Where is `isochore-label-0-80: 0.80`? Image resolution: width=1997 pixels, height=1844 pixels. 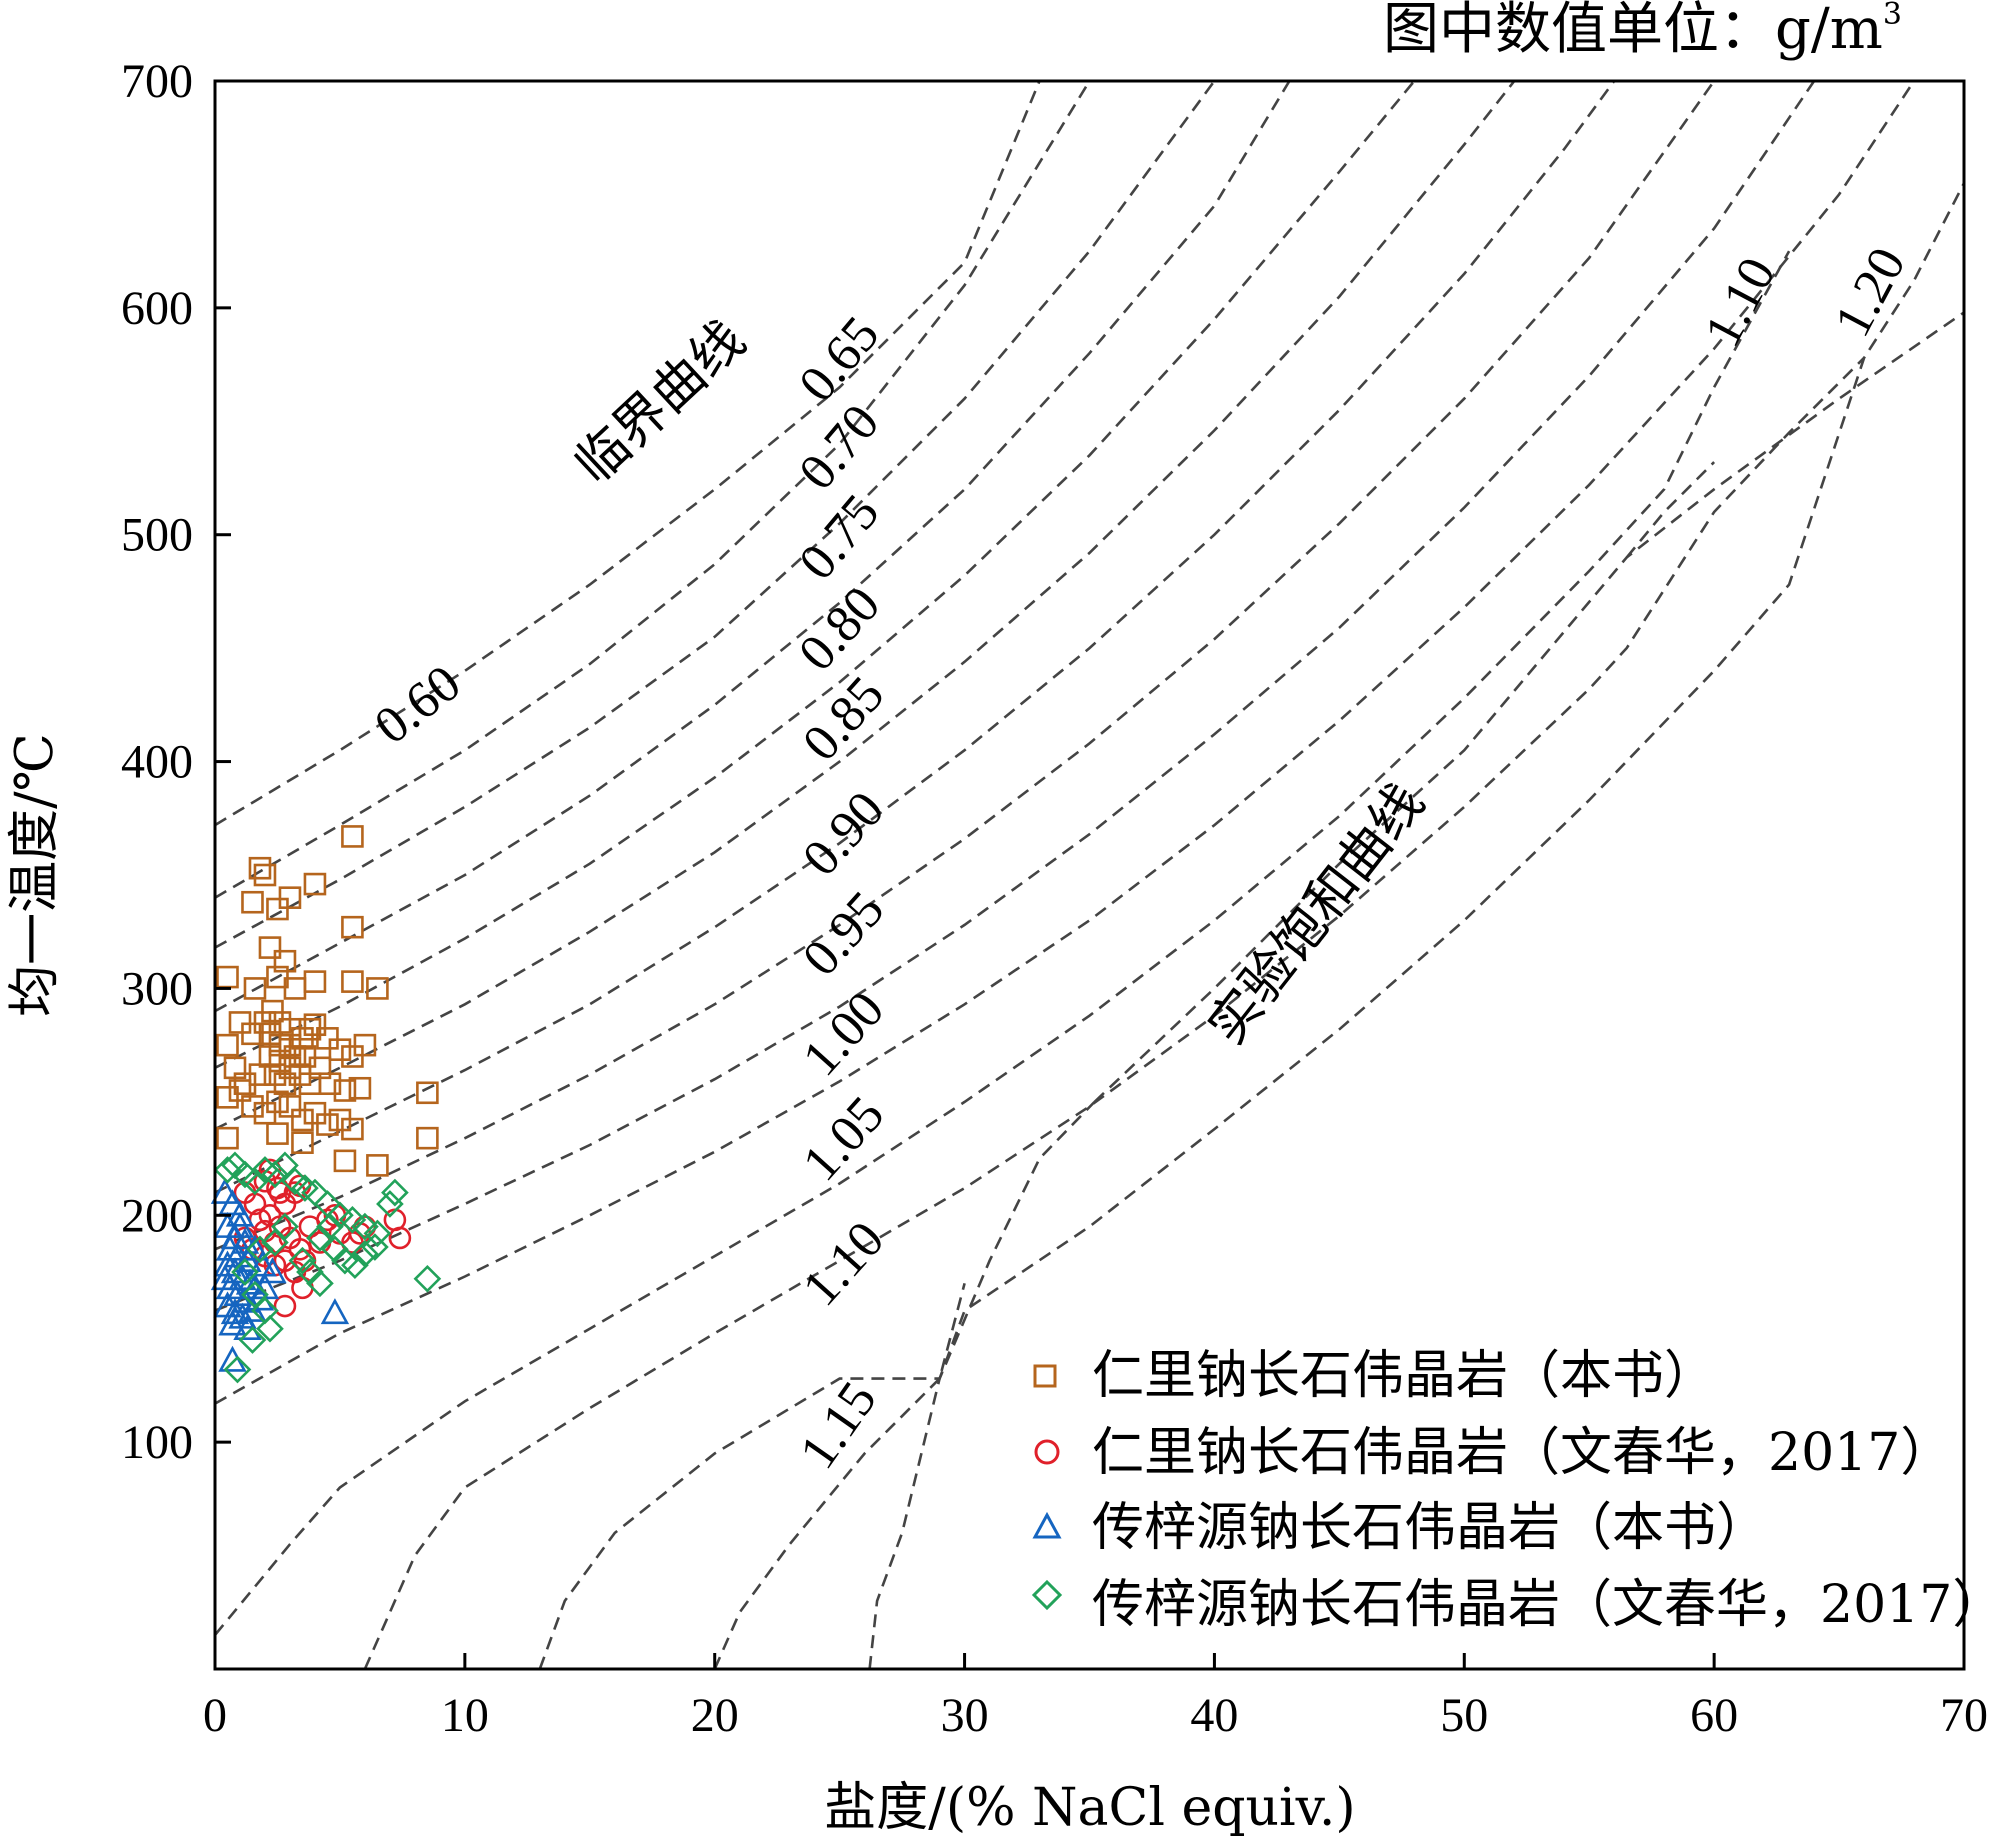
isochore-label-0-80: 0.80 is located at coordinates (839, 629).